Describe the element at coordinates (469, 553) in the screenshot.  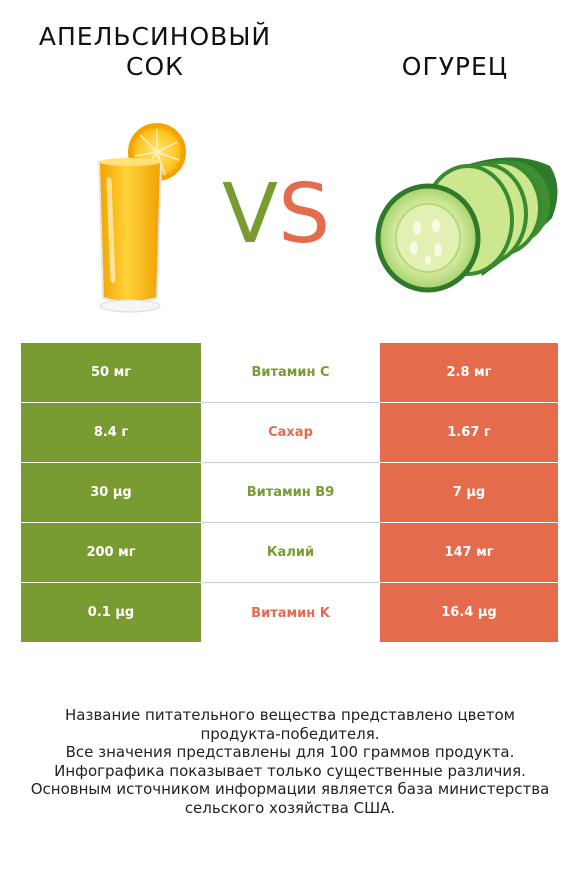
I see `right-value-cell: 147 мг` at that location.